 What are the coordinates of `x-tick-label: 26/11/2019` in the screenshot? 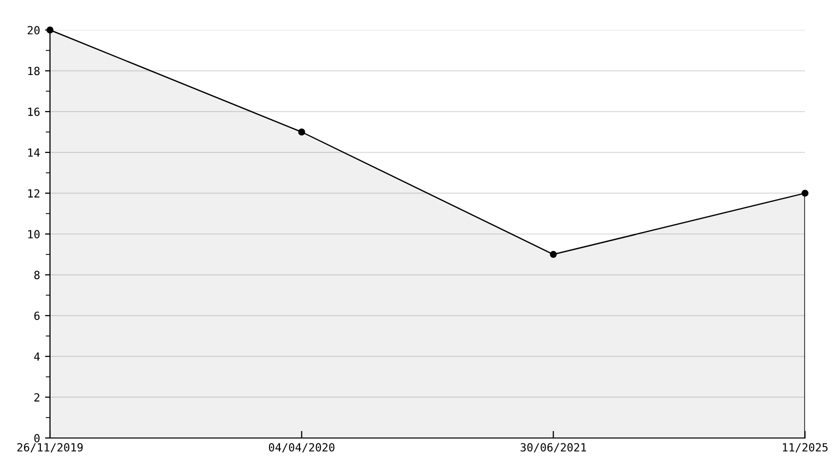 It's located at (50, 447).